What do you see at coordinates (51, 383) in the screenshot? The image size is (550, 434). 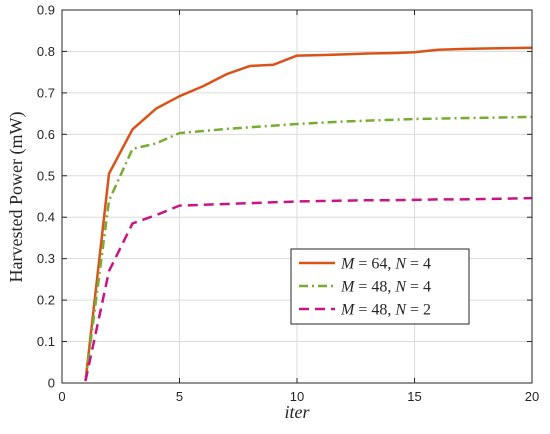 I see `y-tick-label: 0` at bounding box center [51, 383].